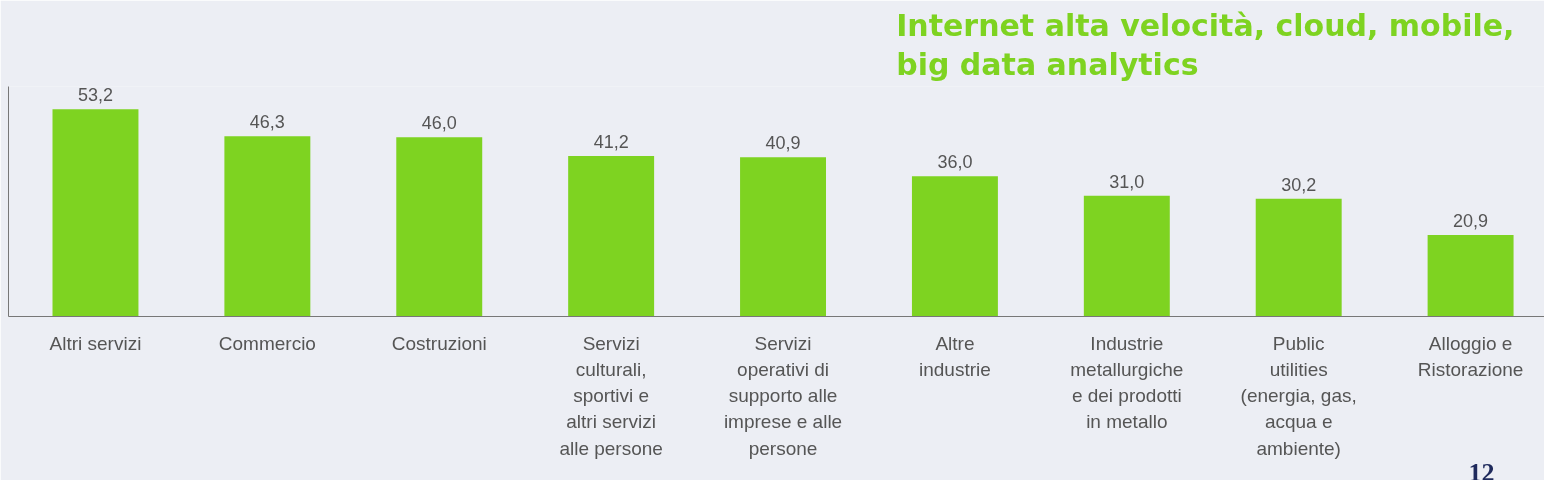  What do you see at coordinates (267, 343) in the screenshot?
I see `x-tick-label: Commercio` at bounding box center [267, 343].